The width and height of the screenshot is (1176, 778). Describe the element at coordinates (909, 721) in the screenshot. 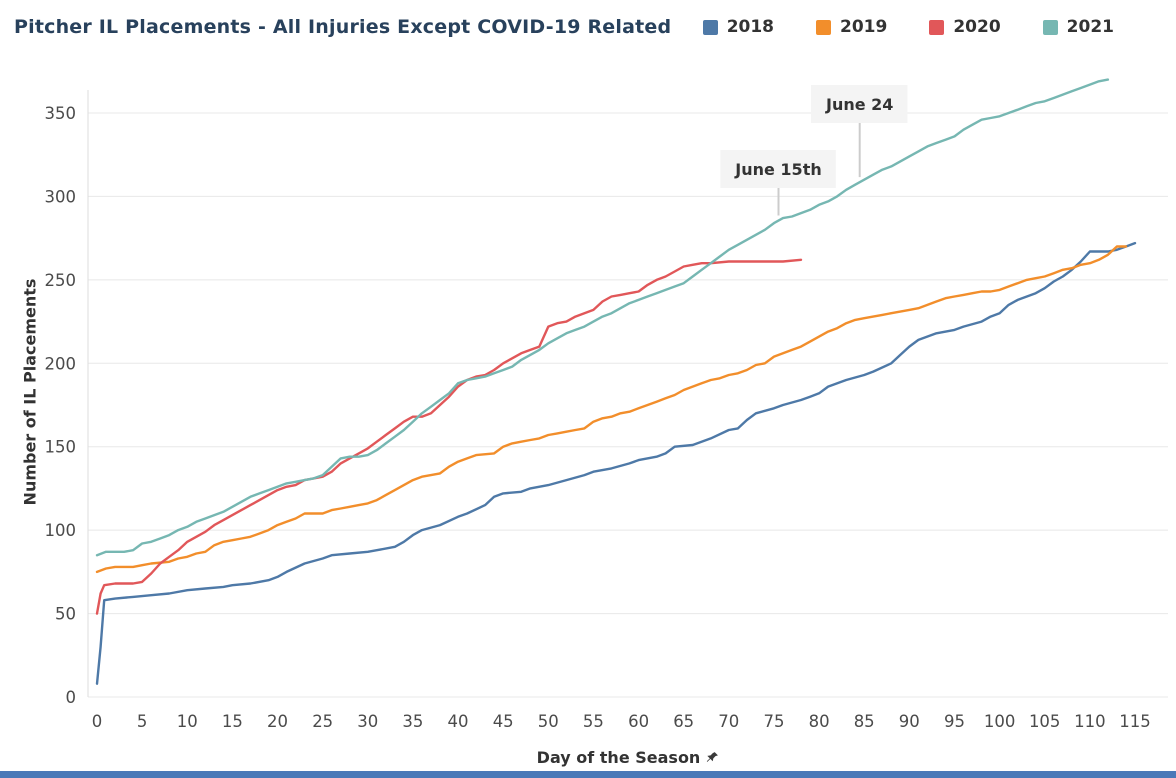

I see `x-tick-label: 90` at that location.